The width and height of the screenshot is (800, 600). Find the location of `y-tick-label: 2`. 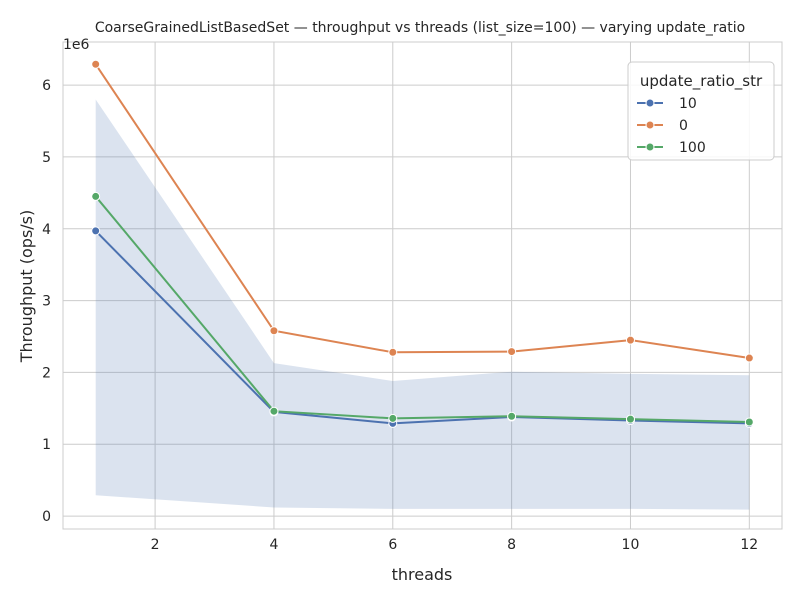

y-tick-label: 2 is located at coordinates (46, 373).